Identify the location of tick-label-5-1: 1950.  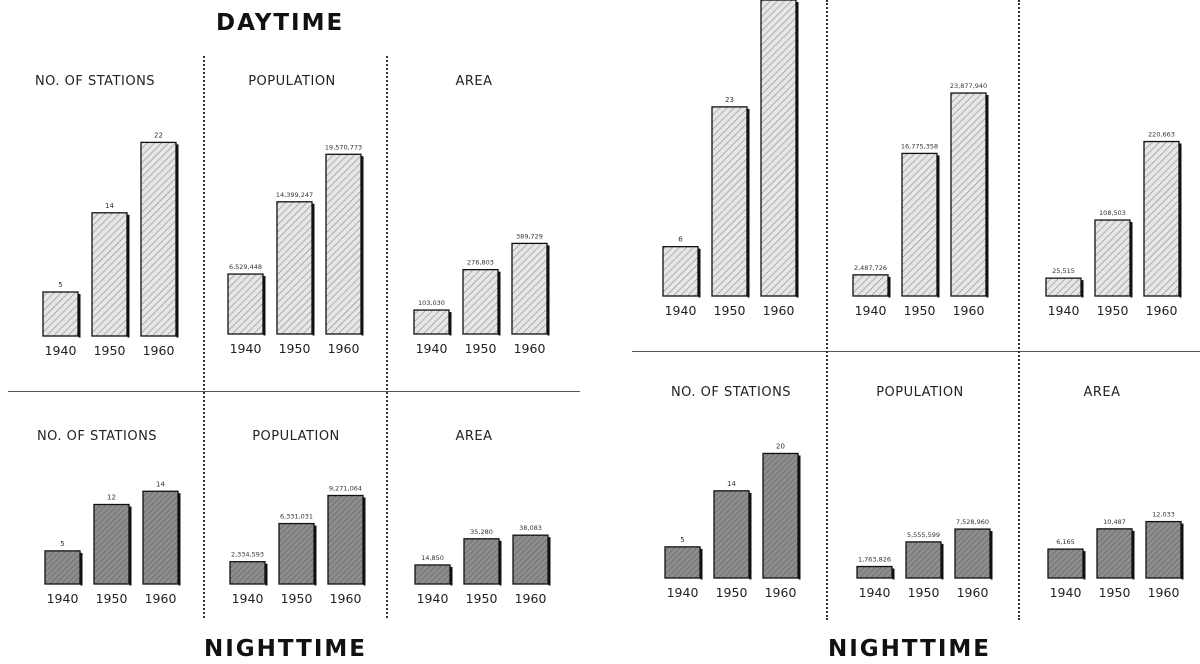
(482, 598).